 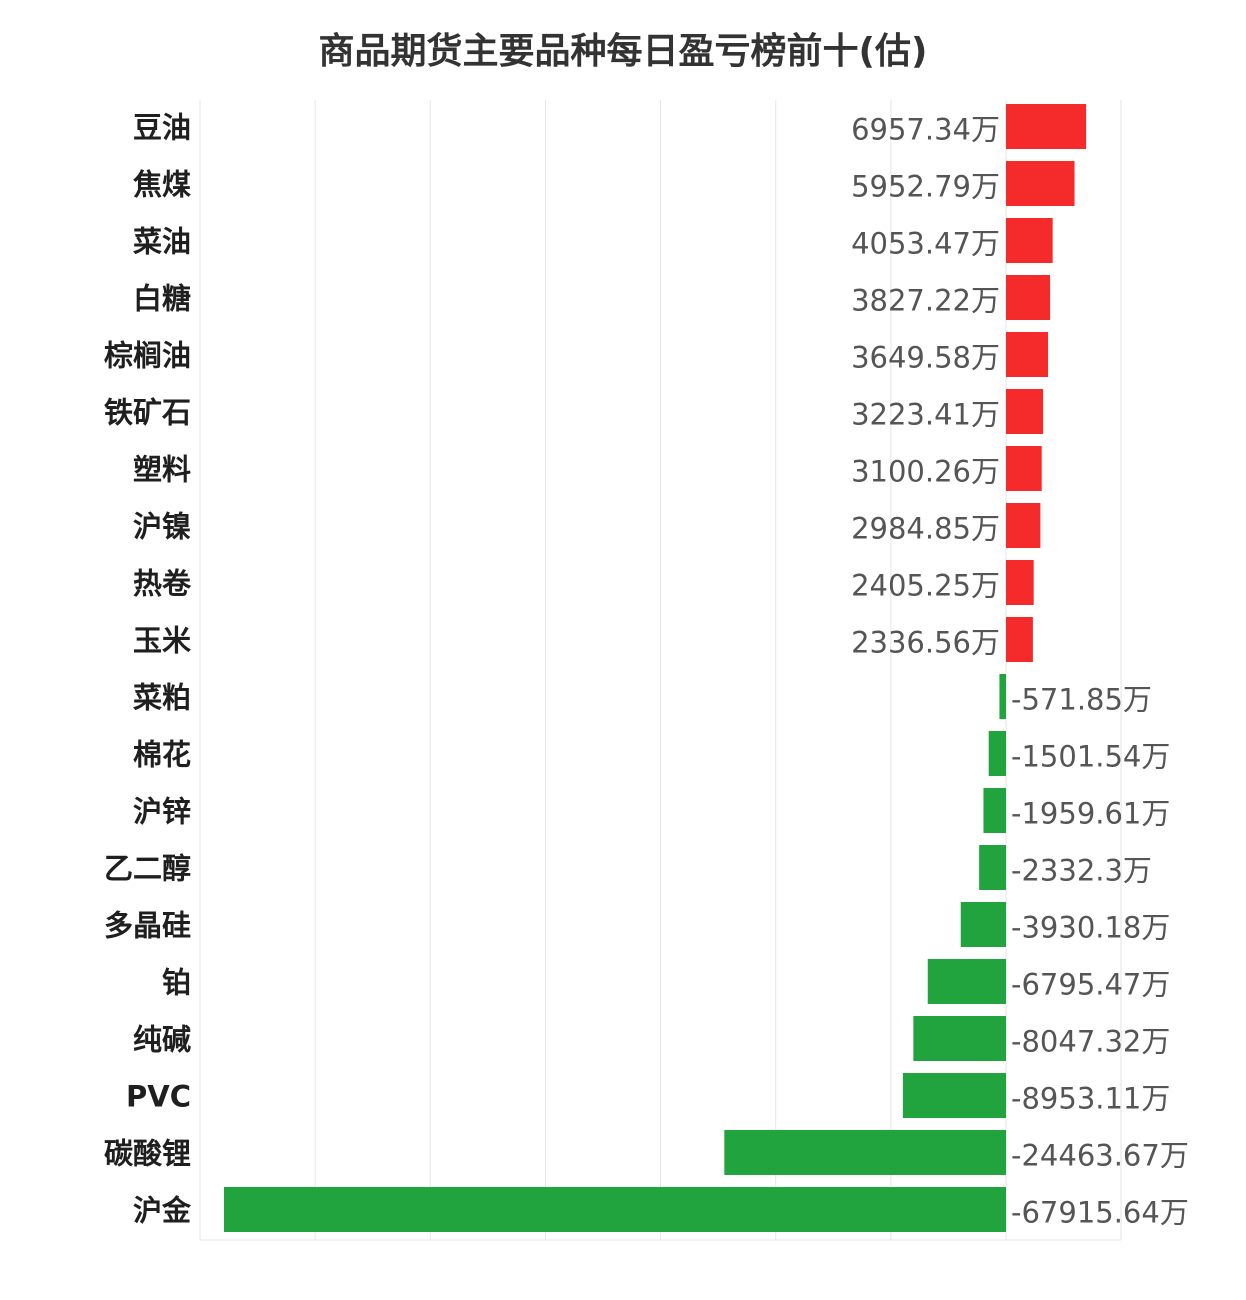 What do you see at coordinates (147, 926) in the screenshot?
I see `category-label: 多晶硅` at bounding box center [147, 926].